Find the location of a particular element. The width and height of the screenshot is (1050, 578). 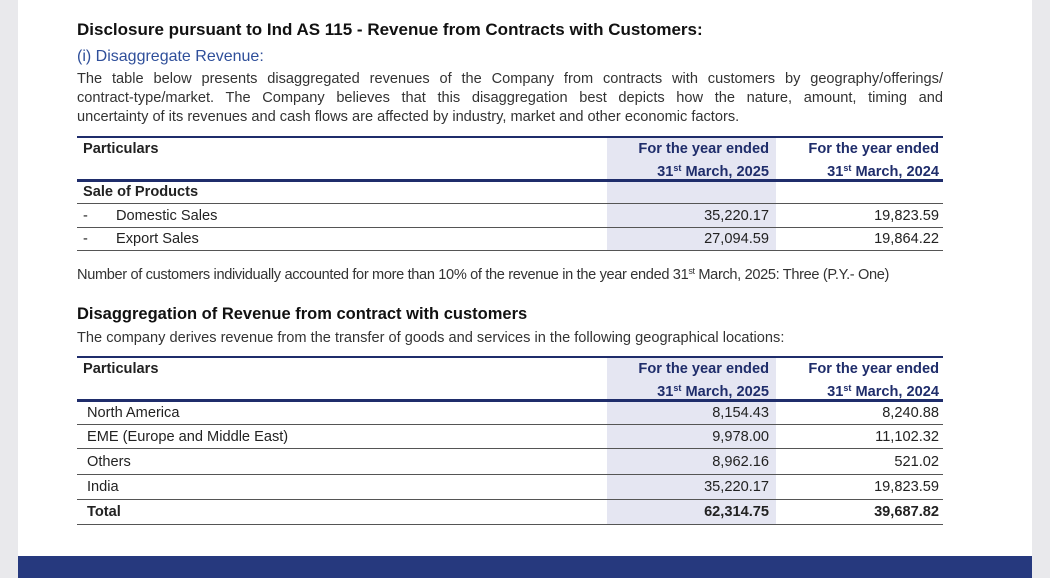

value: 521.02 is located at coordinates (916, 462).